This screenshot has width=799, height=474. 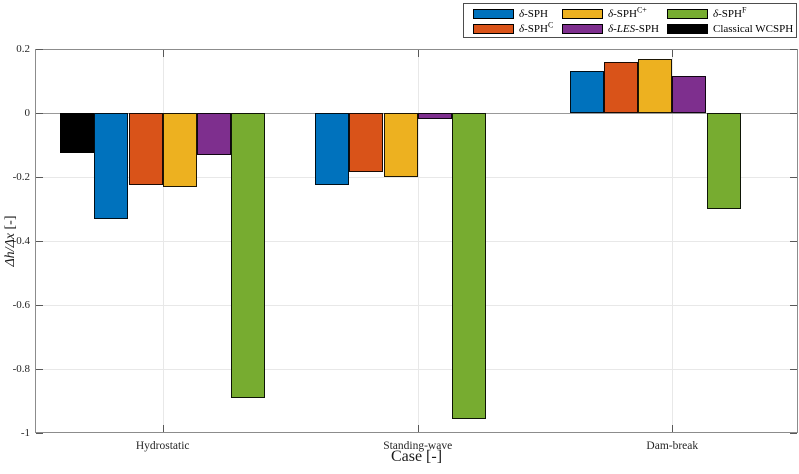 What do you see at coordinates (582, 13) in the screenshot?
I see `legend-swatch-δ-SPH^C+` at bounding box center [582, 13].